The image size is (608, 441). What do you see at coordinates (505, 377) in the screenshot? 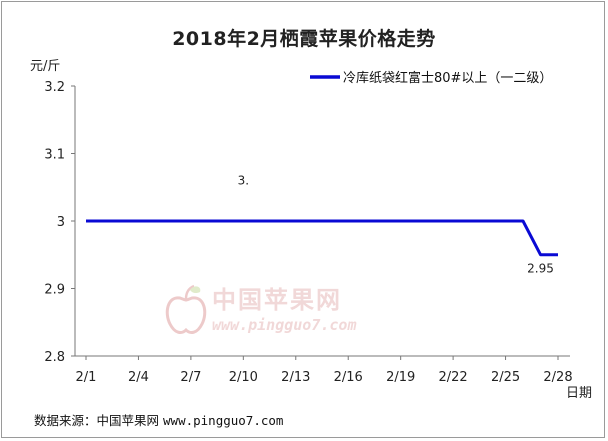
I see `x-tick-label: 2/25` at bounding box center [505, 377].